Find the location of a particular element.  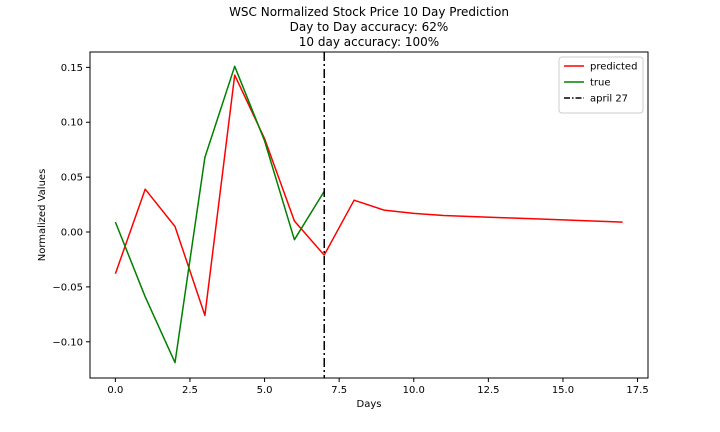

x-tick-label: 2.5 is located at coordinates (190, 390).